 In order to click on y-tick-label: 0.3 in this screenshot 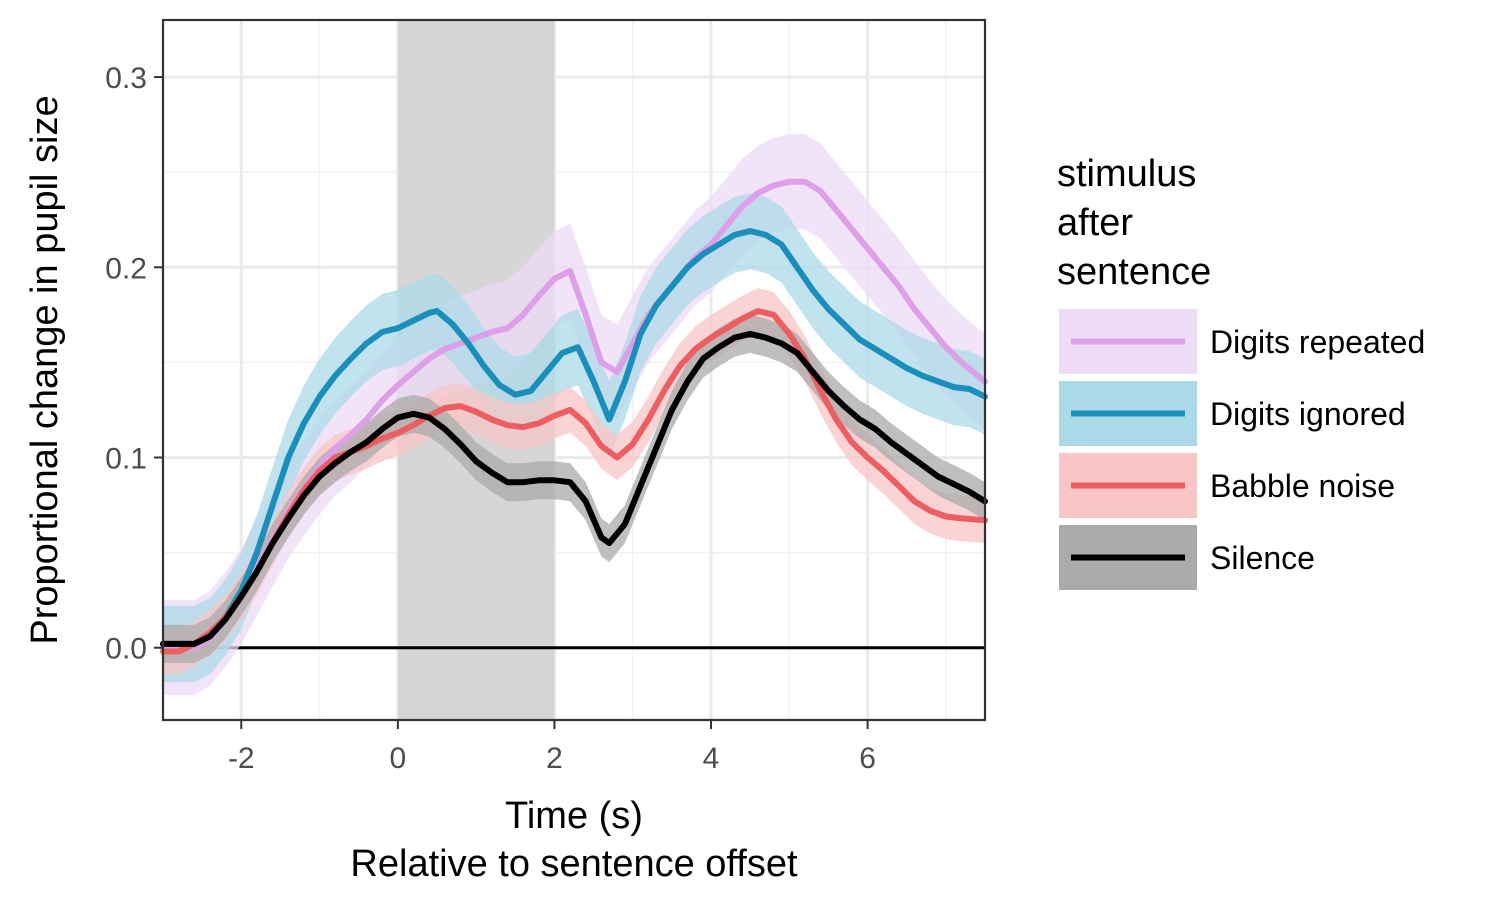, I will do `click(126, 78)`.